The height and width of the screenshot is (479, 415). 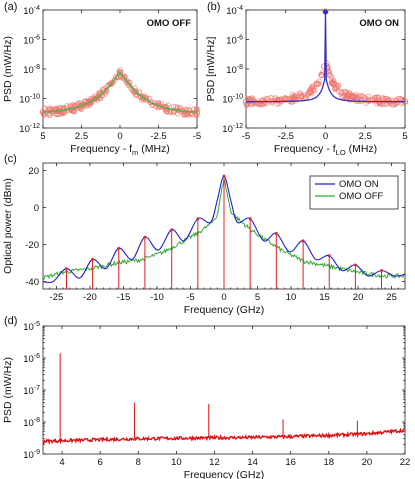 I want to click on x-tick-label: 12, so click(x=214, y=462).